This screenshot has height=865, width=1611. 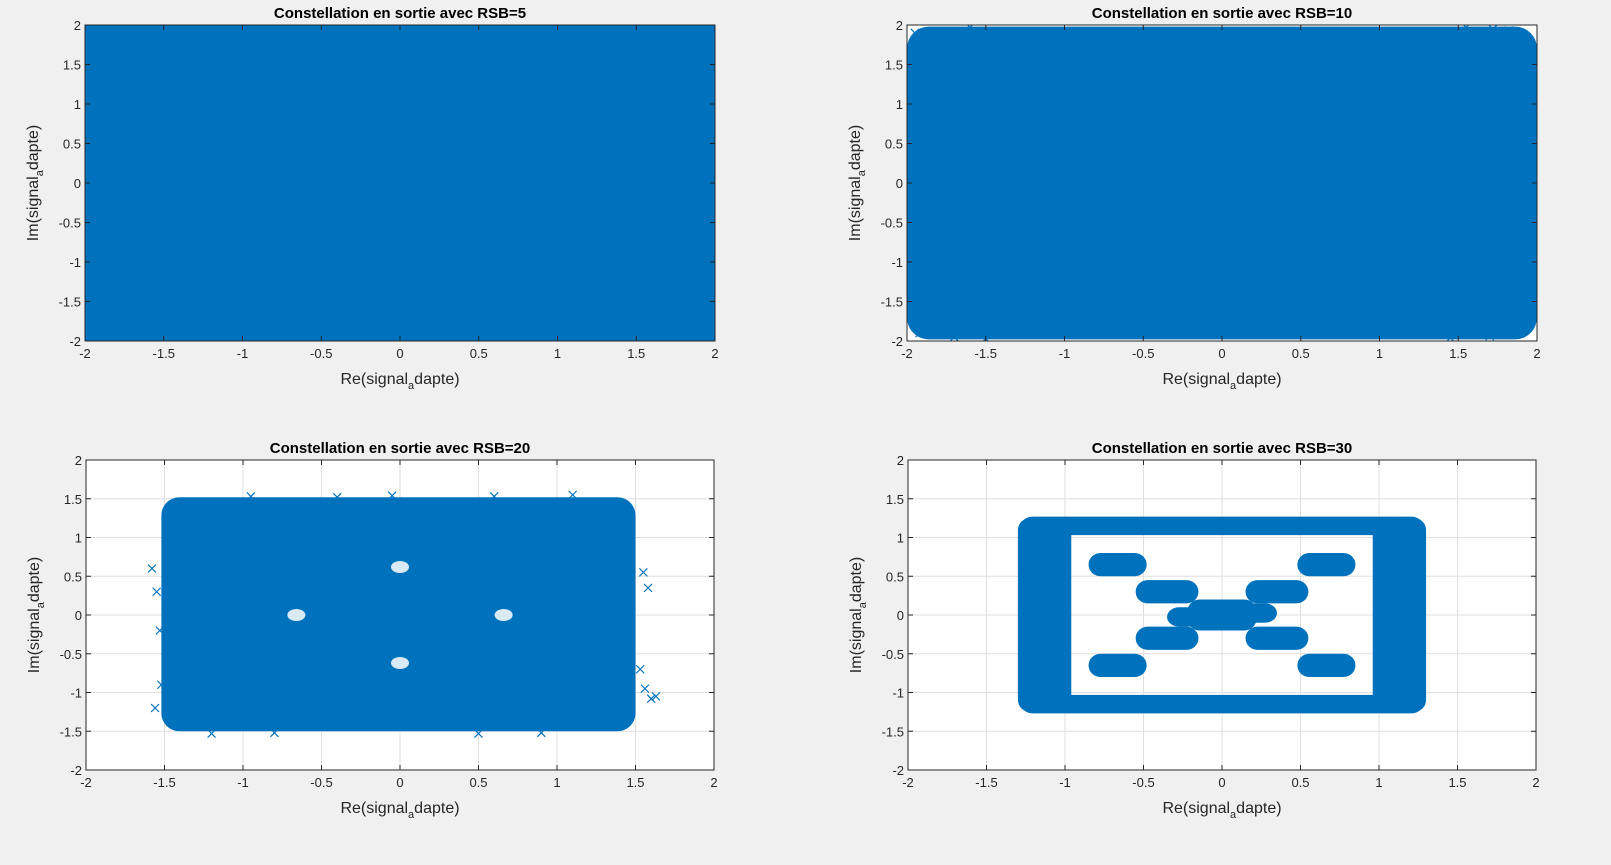 What do you see at coordinates (1379, 353) in the screenshot?
I see `x-tick-label: 1` at bounding box center [1379, 353].